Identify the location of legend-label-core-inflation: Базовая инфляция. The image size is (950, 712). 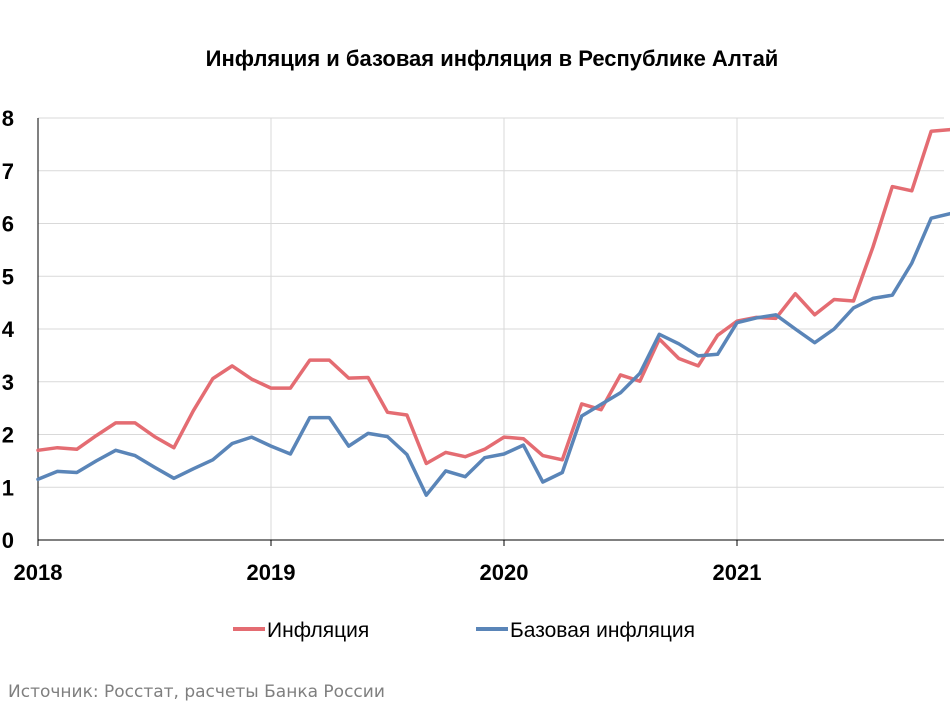
(602, 630).